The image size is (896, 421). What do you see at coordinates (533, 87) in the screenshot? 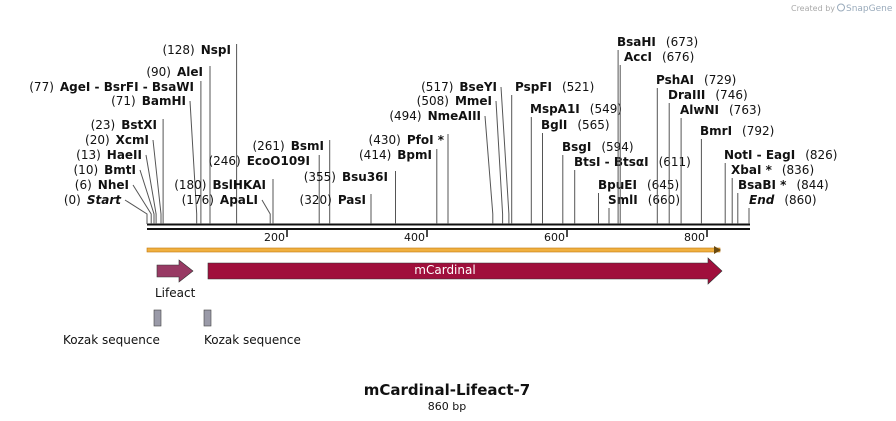
I see `site-name: PspFI` at bounding box center [533, 87].